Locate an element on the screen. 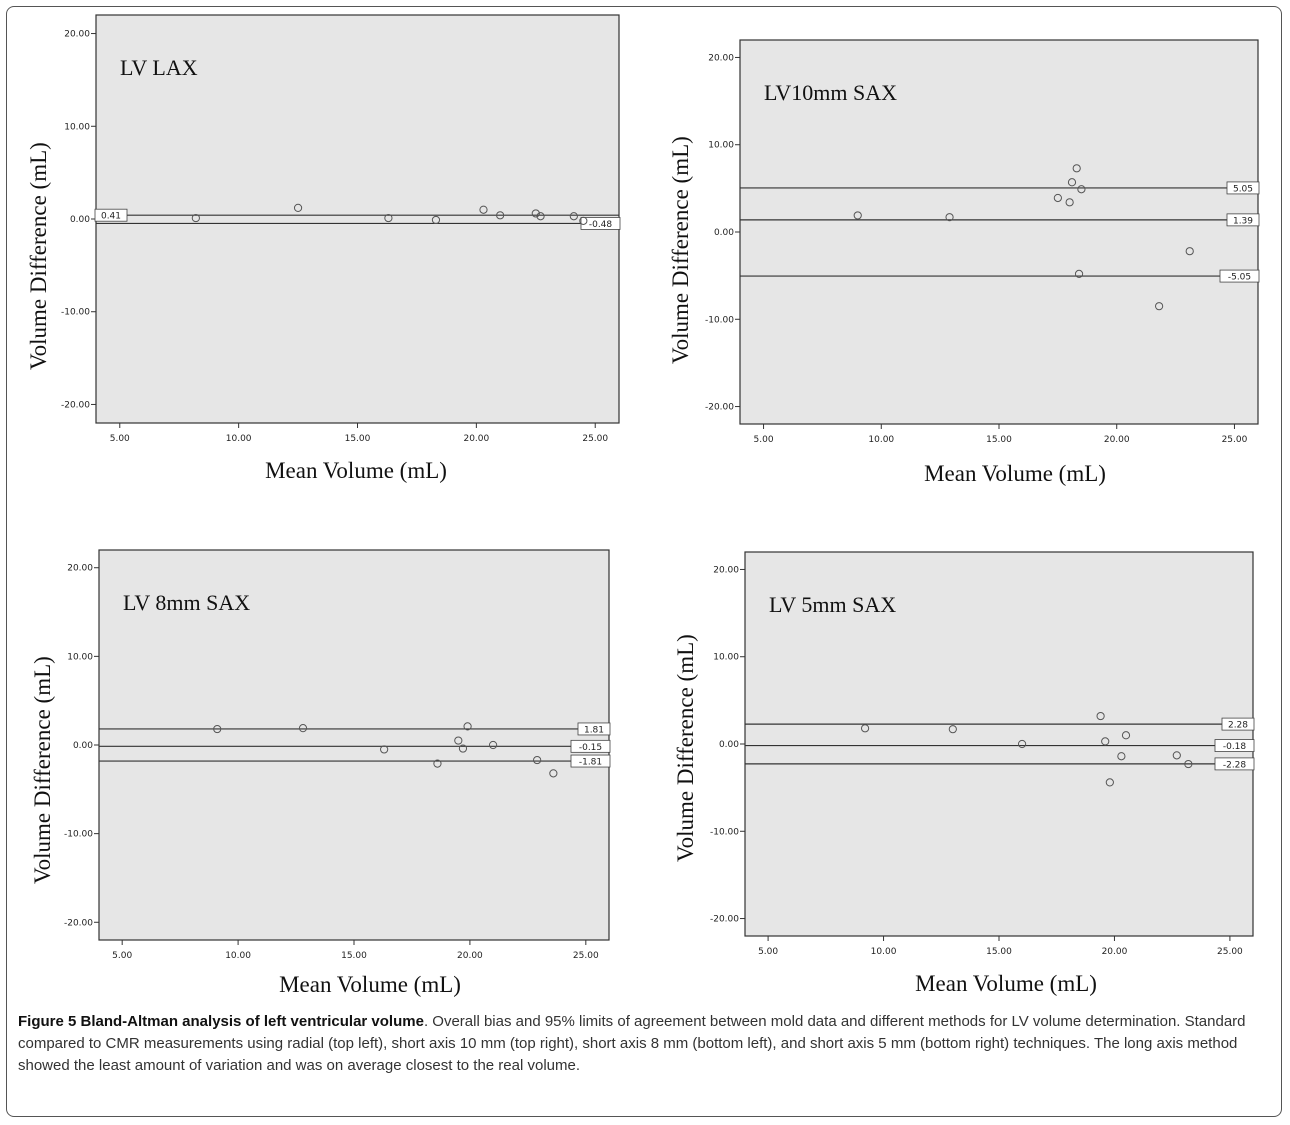 This screenshot has width=1290, height=1125. chart-title: LV 8mm SAX is located at coordinates (186, 602).